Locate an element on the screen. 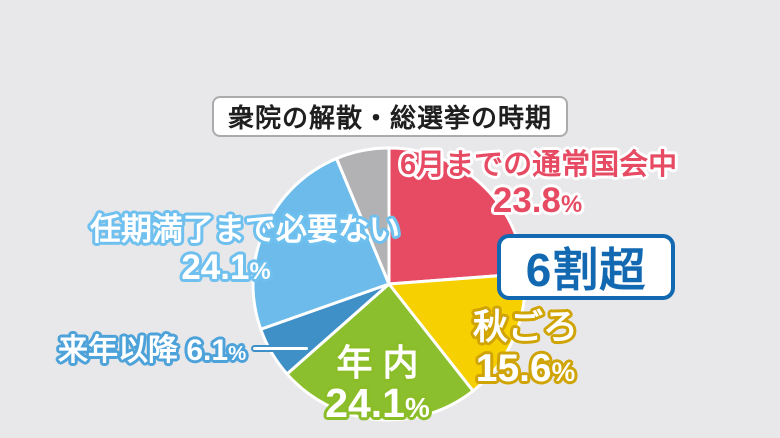 The image size is (780, 438). label-autumn: 秋ごろ 15.6% is located at coordinates (525, 349).